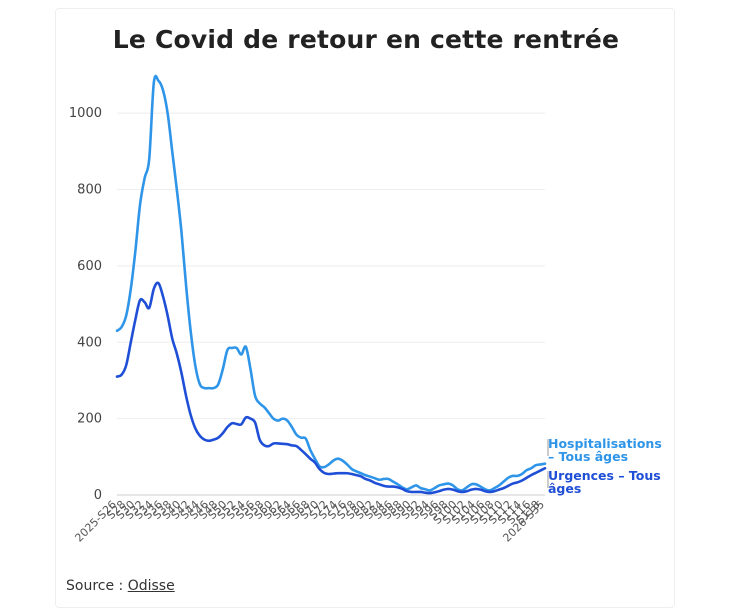  Describe the element at coordinates (605, 443) in the screenshot. I see `series-label-line: Hospitalisations` at that location.